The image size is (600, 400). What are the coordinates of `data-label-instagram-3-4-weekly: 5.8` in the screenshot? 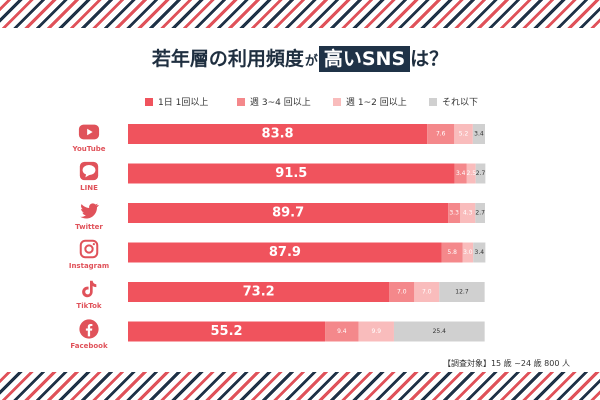 It's located at (452, 252).